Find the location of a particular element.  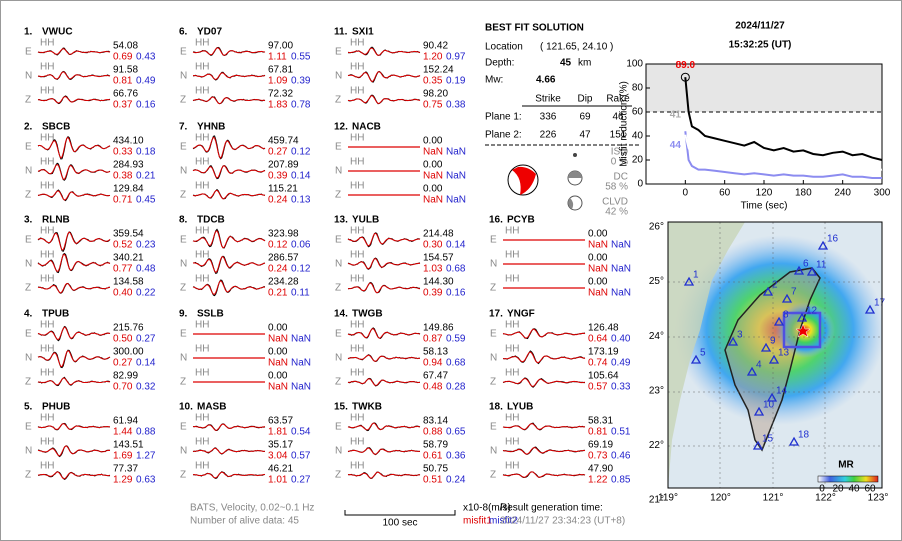

misfit1: 3.04 is located at coordinates (278, 456).